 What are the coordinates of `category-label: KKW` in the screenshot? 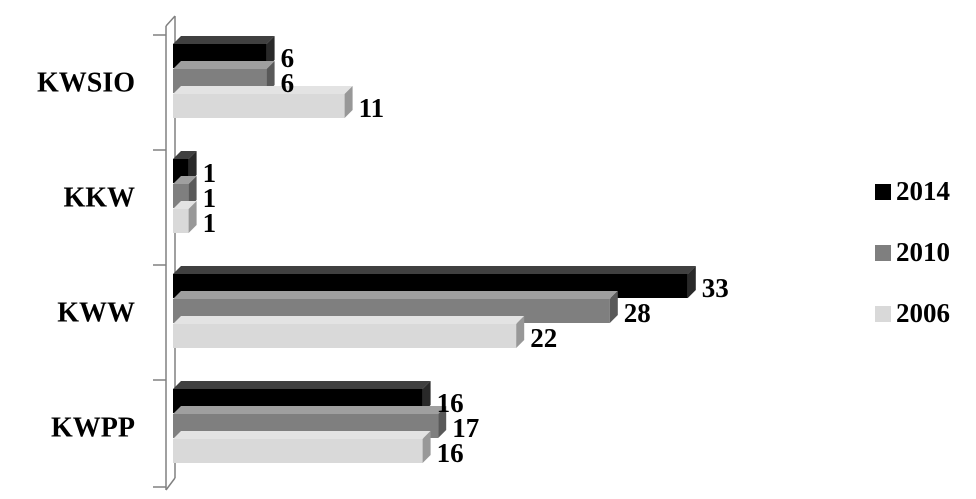 It's located at (99, 198).